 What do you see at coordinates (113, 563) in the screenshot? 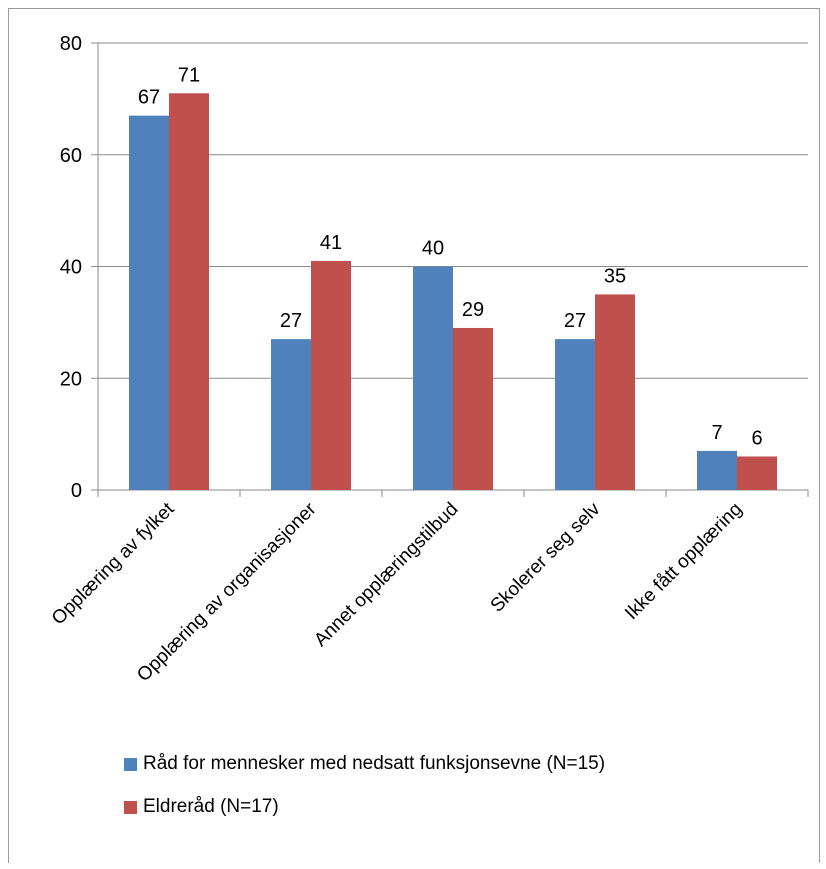
I see `category-label: Opplæring av fylket` at bounding box center [113, 563].